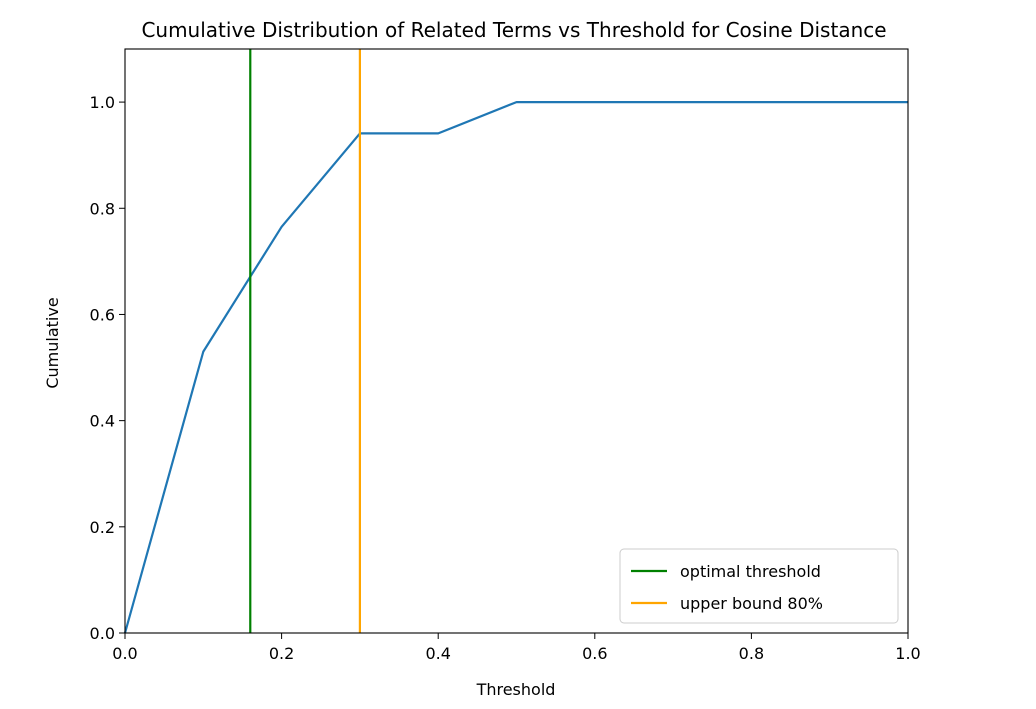  Describe the element at coordinates (516, 689) in the screenshot. I see `x-axis-label: Threshold` at that location.